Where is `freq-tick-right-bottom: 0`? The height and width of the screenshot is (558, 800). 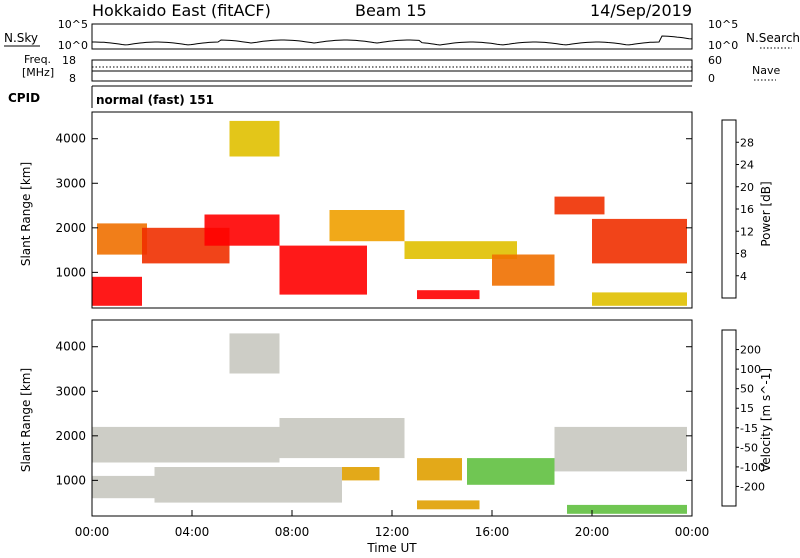 freq-tick-right-bottom: 0 is located at coordinates (711, 78).